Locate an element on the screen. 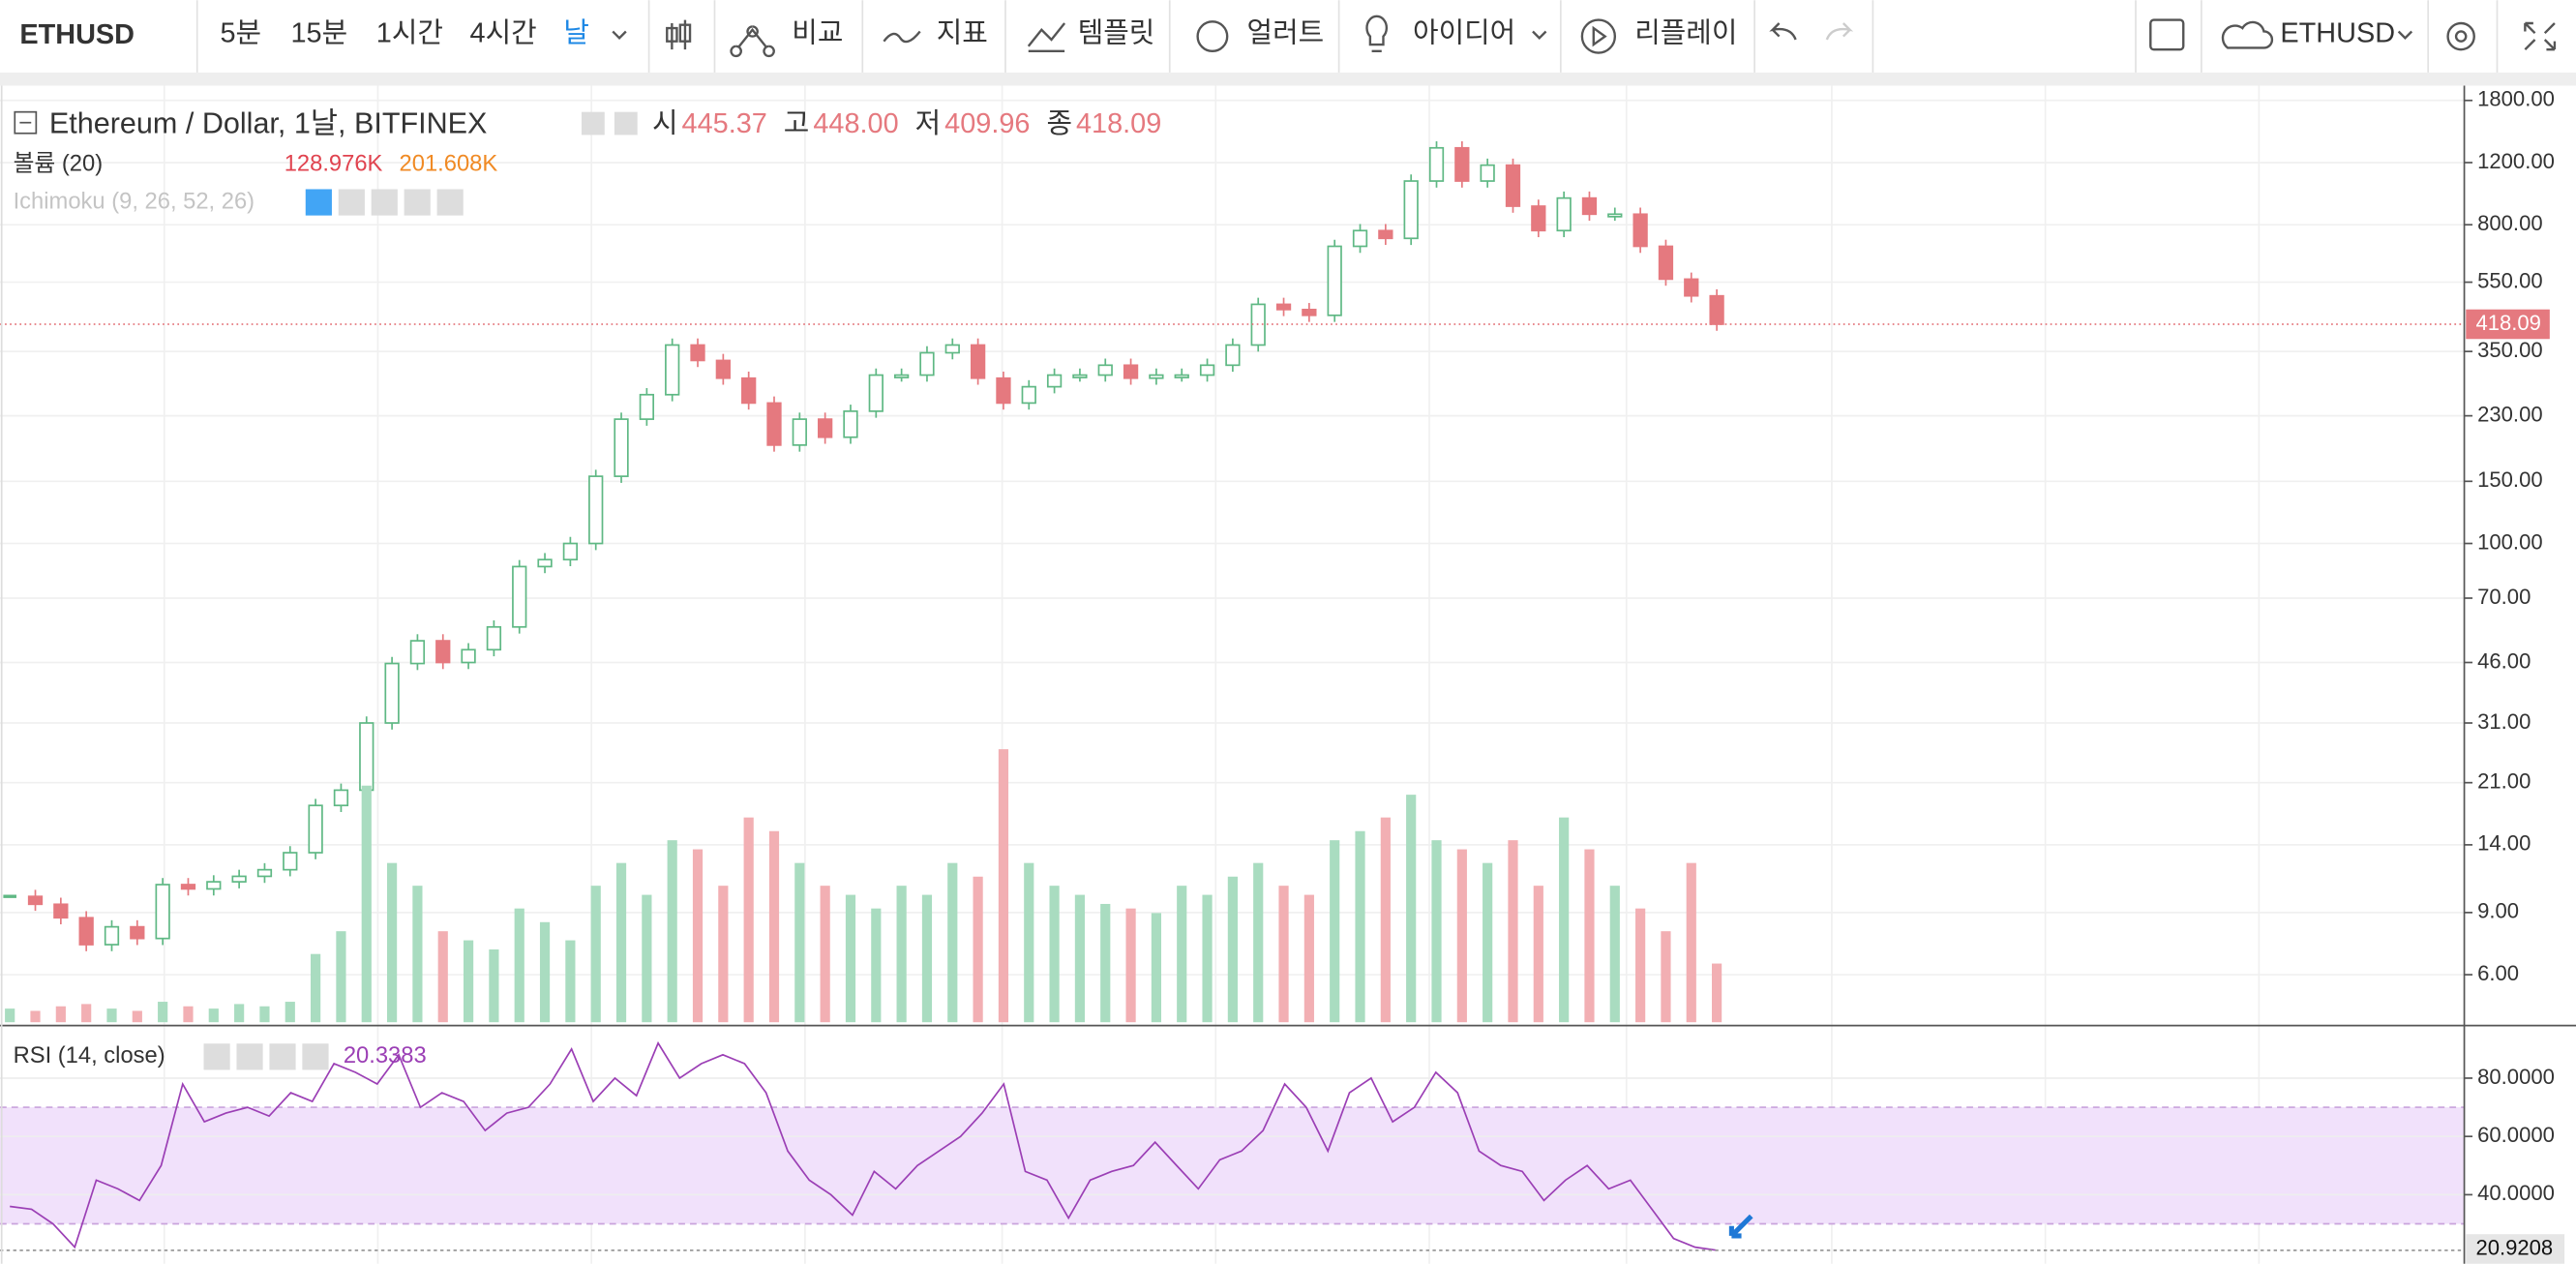 The height and width of the screenshot is (1264, 2576). last-price-tag is located at coordinates (2508, 324).